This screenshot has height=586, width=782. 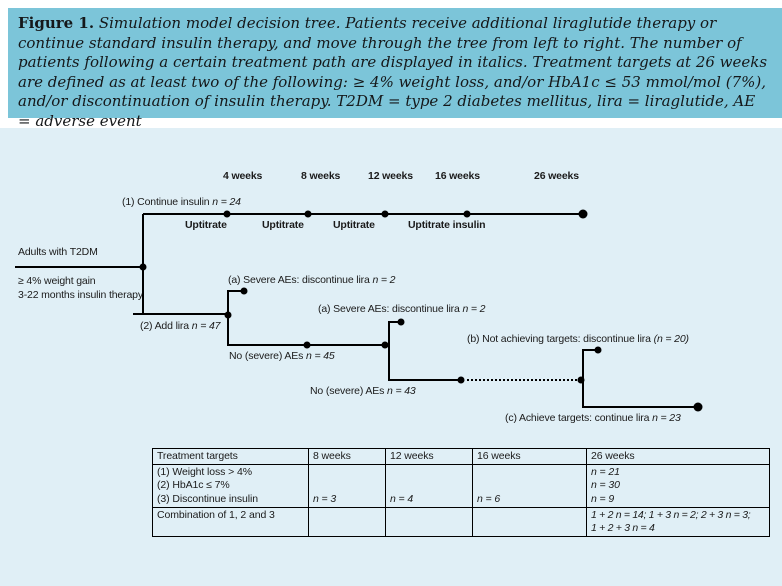 I want to click on no-ae43-dotted-line, so click(x=521, y=380).